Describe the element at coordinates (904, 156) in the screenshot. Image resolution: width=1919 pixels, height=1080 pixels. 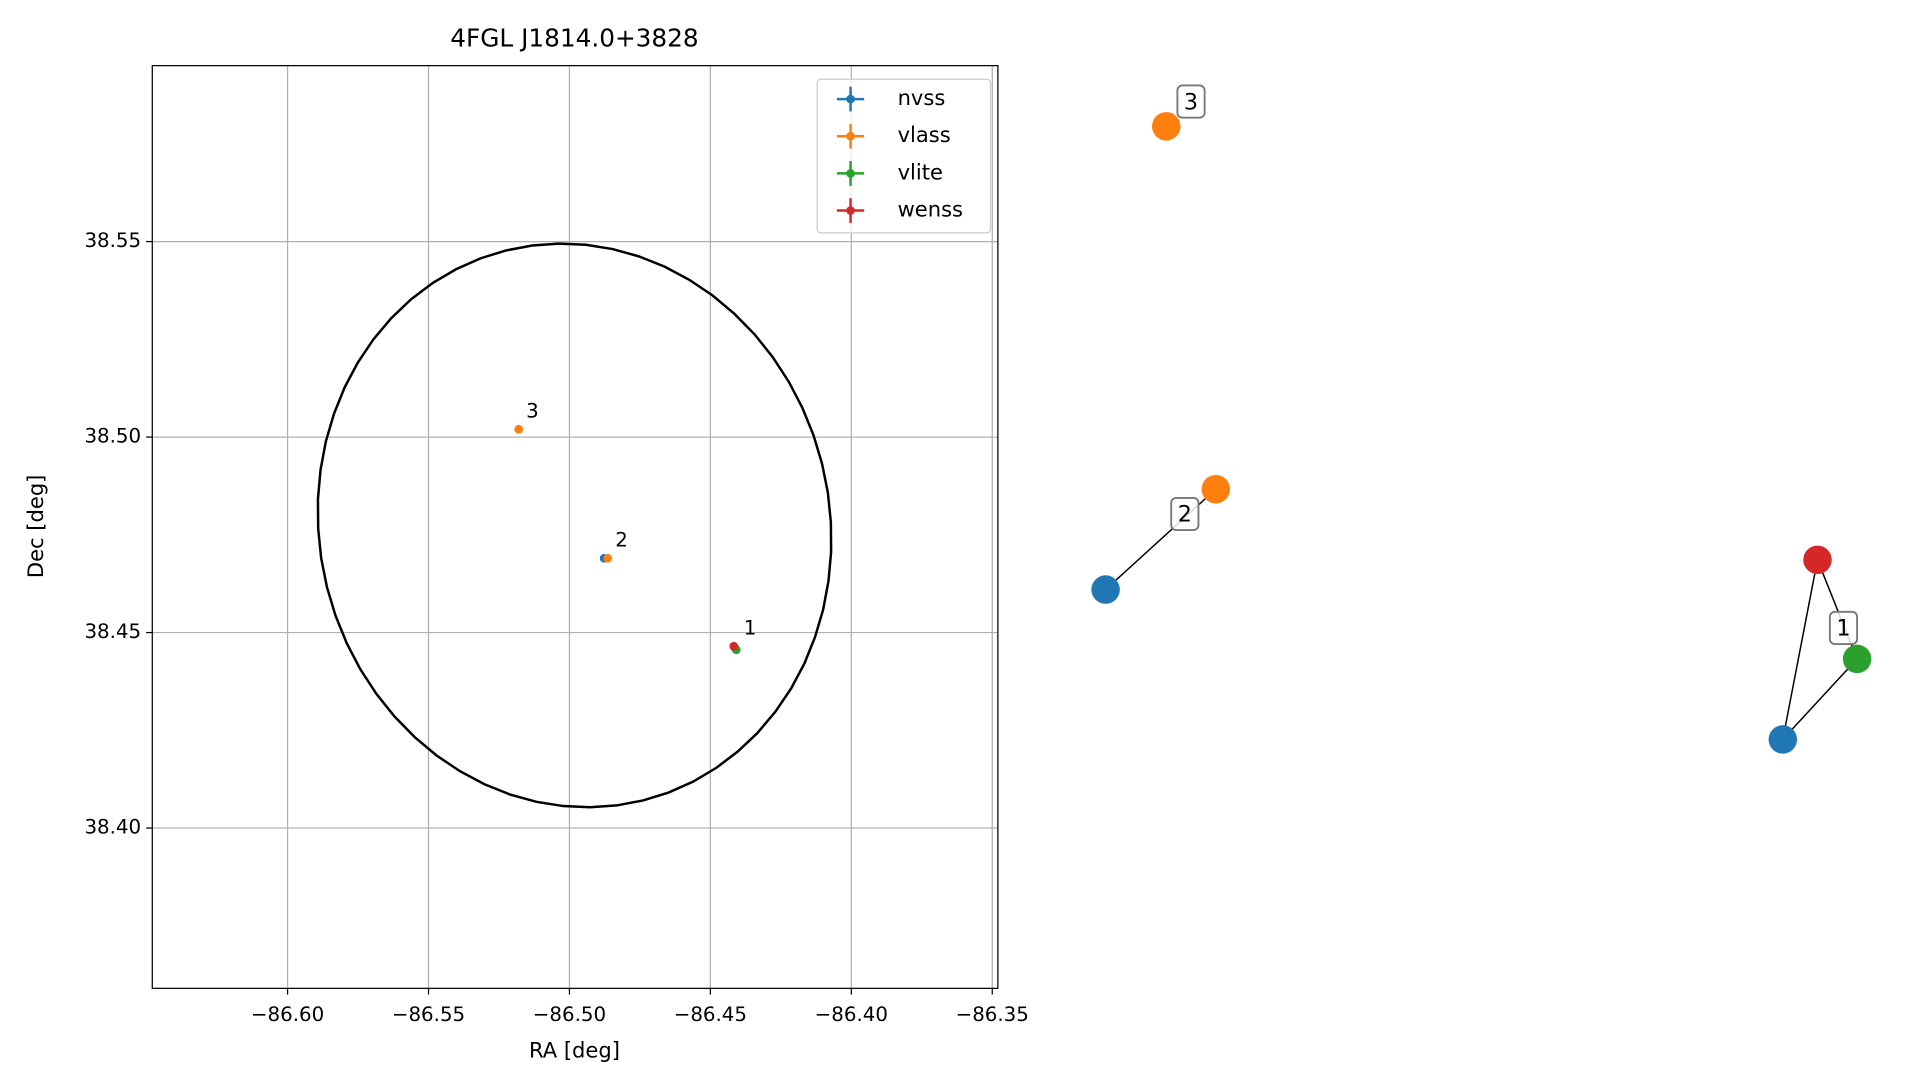
I see `legend-box` at that location.